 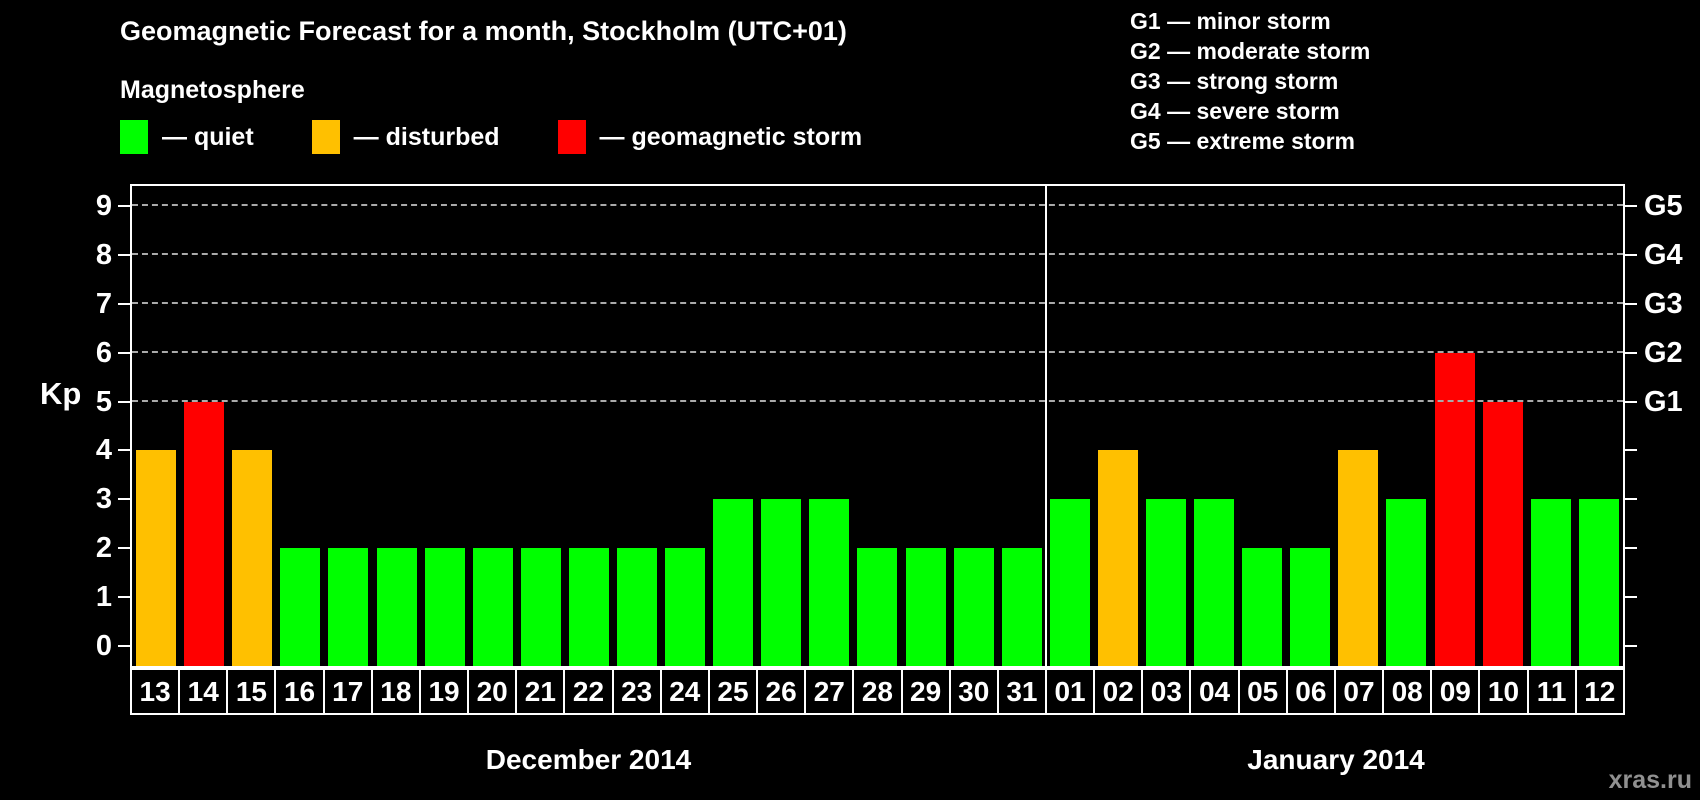 What do you see at coordinates (588, 691) in the screenshot?
I see `day-label-22: 22` at bounding box center [588, 691].